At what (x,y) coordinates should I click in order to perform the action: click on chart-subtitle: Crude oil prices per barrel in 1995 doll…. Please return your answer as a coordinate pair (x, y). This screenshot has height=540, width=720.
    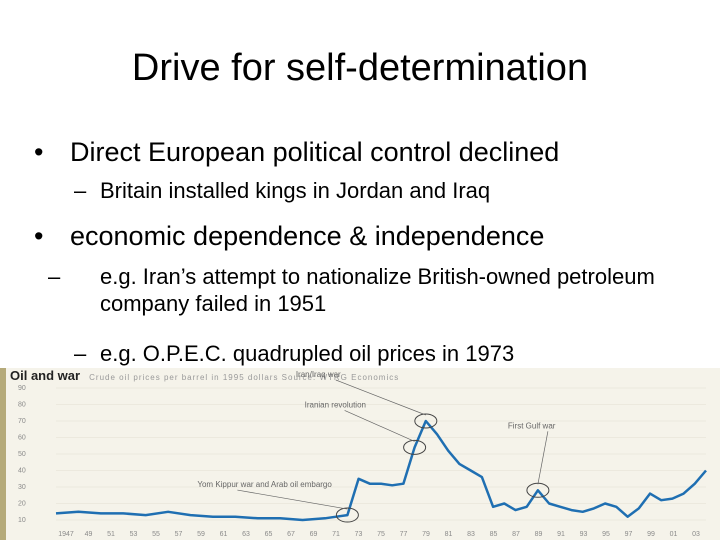
    Looking at the image, I should click on (244, 377).